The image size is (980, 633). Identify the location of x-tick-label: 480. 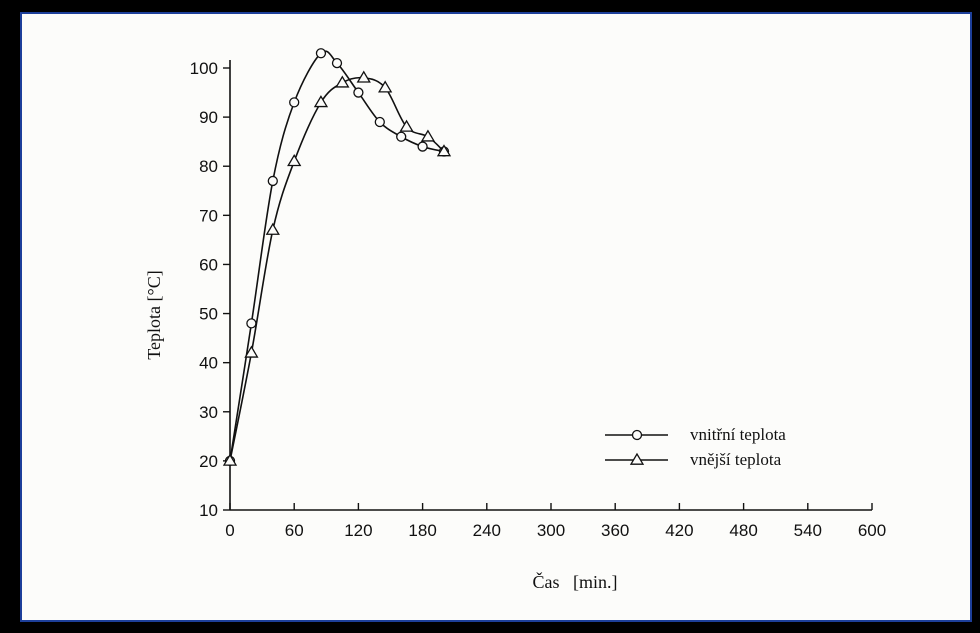
(743, 530).